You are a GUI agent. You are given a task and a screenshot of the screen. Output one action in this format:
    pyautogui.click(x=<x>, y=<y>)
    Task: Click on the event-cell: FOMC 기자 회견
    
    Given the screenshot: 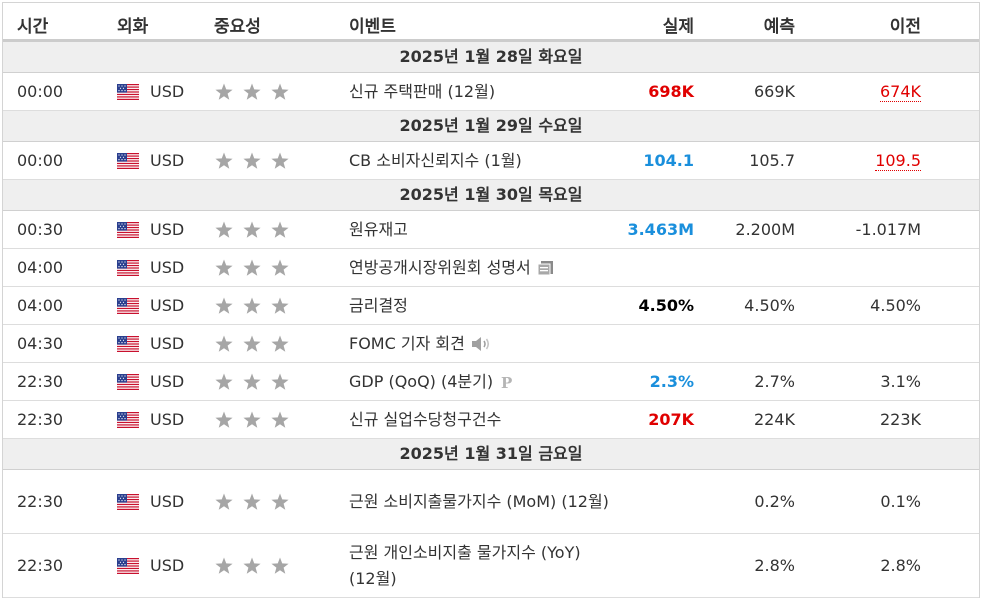 What is the action you would take?
    pyautogui.click(x=420, y=344)
    